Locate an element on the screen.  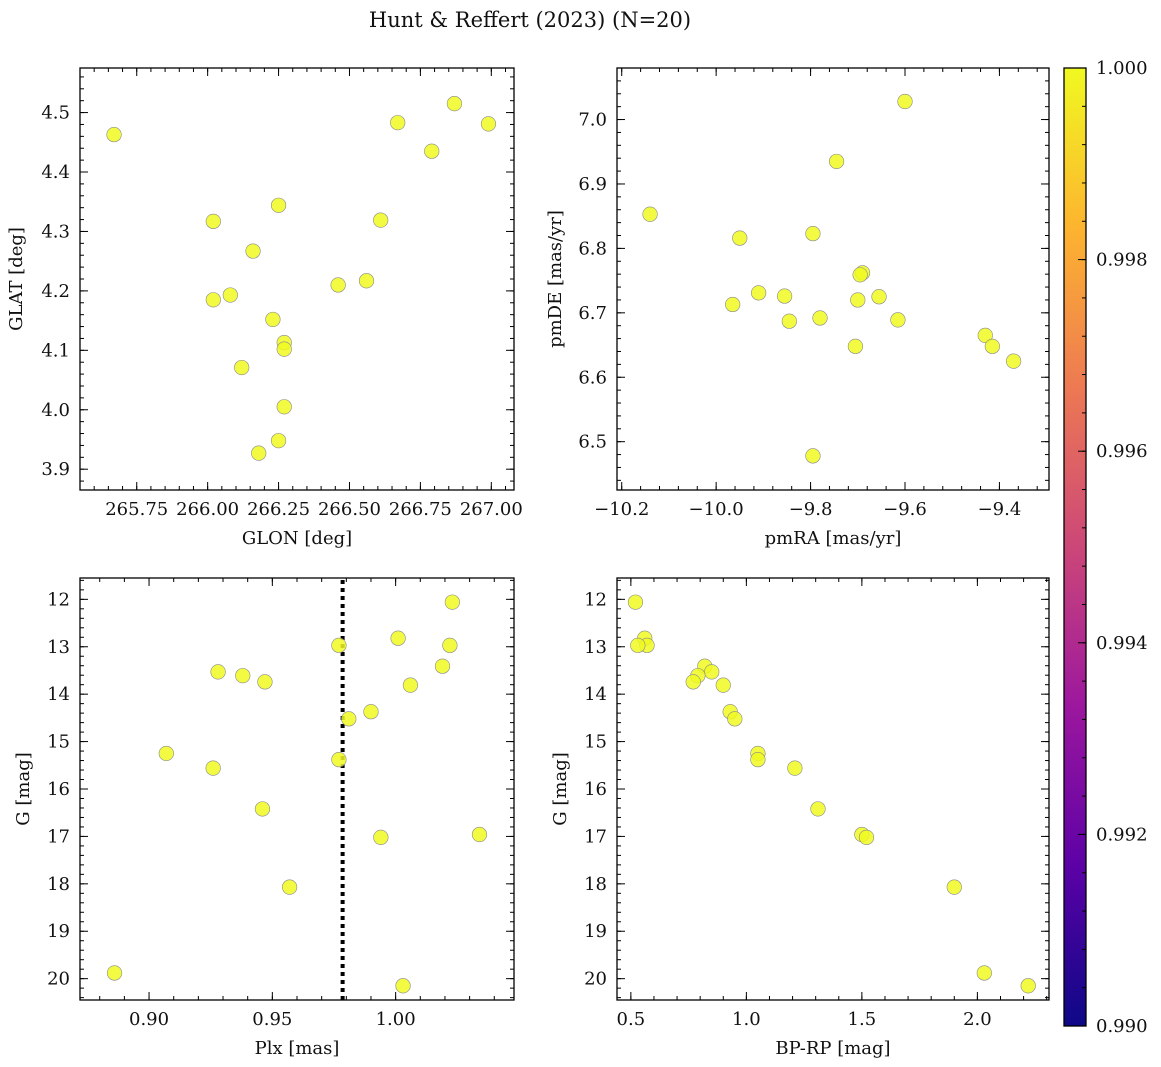
y-tick-label: 6.6 is located at coordinates (592, 377).